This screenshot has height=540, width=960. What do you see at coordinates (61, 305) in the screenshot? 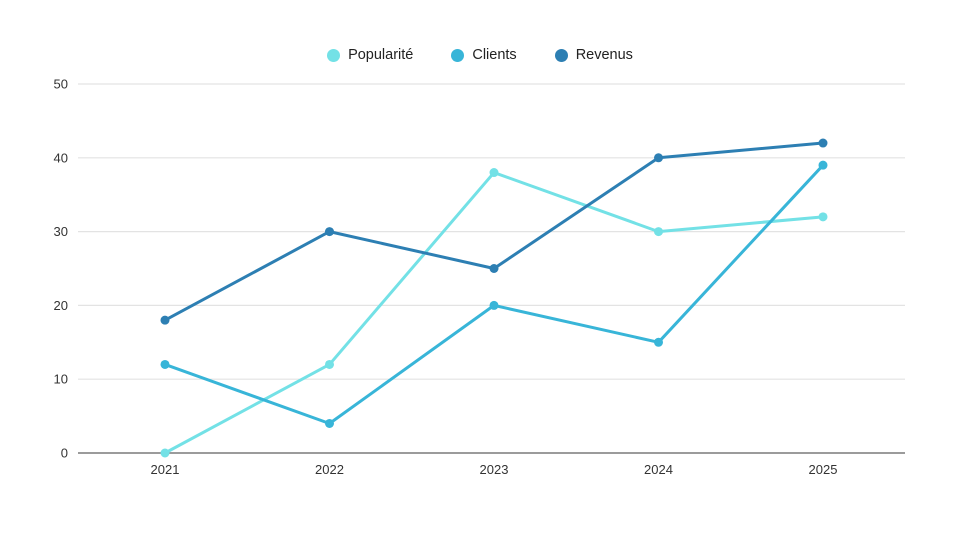
I see `y-tick-label: 20` at bounding box center [61, 305].